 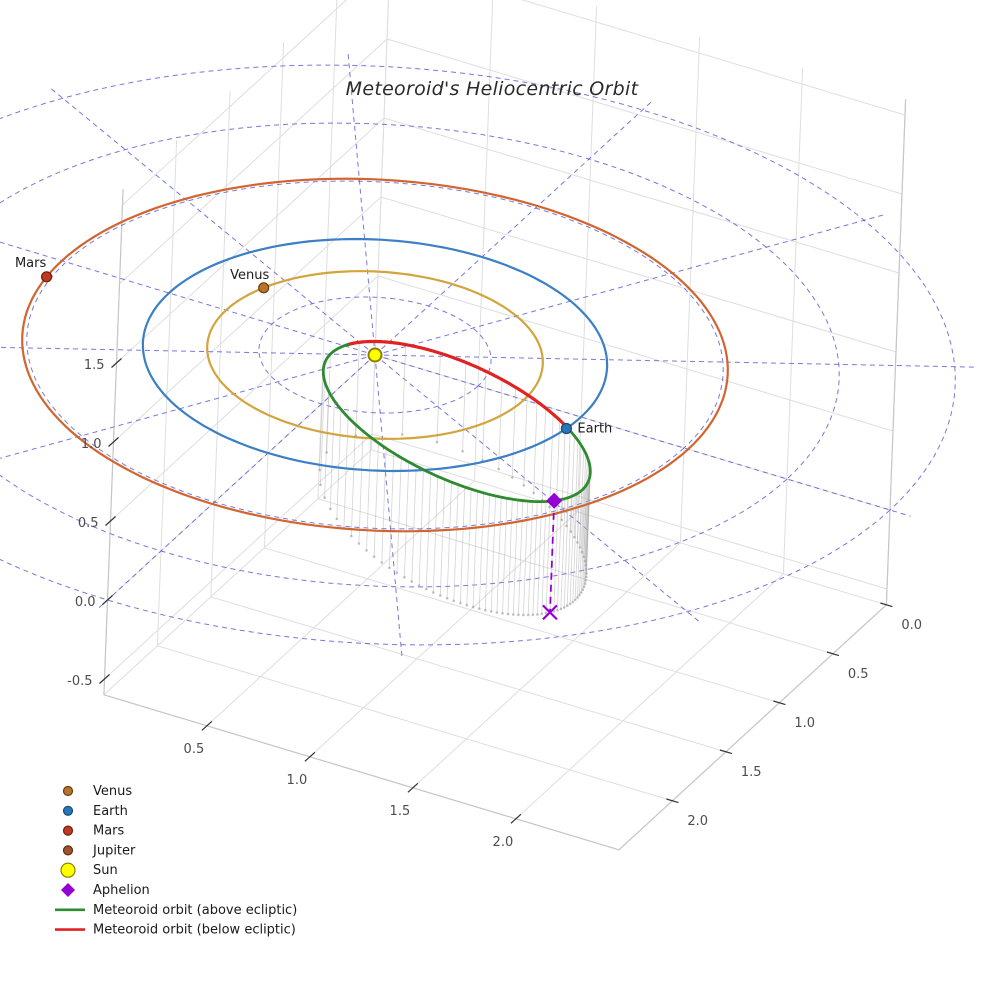 I want to click on meteoroid-orbit, so click(x=456, y=421).